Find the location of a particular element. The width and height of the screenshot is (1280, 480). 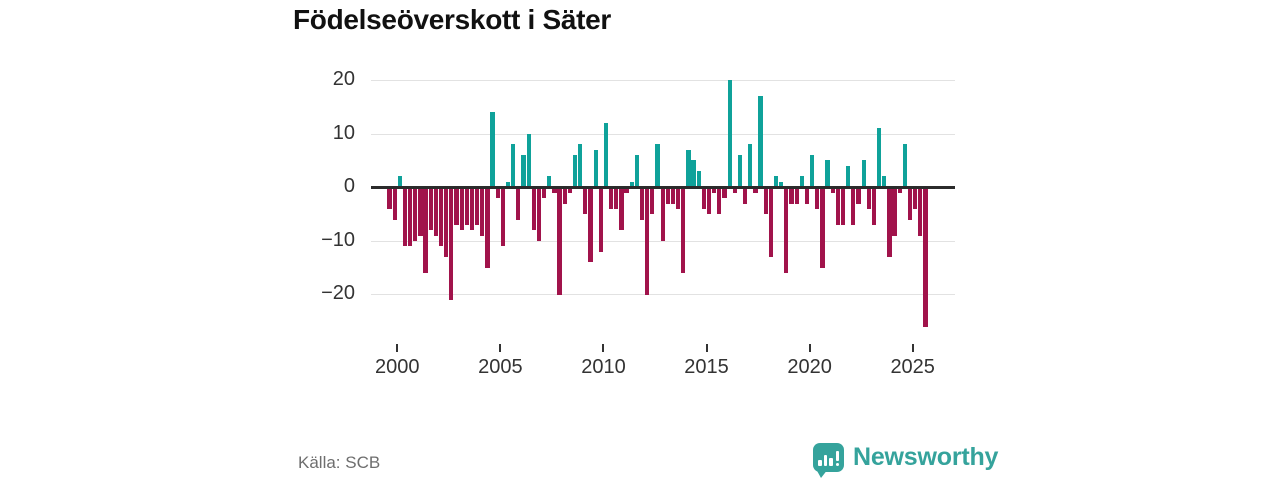

x-axis-tick-2020 is located at coordinates (809, 348).